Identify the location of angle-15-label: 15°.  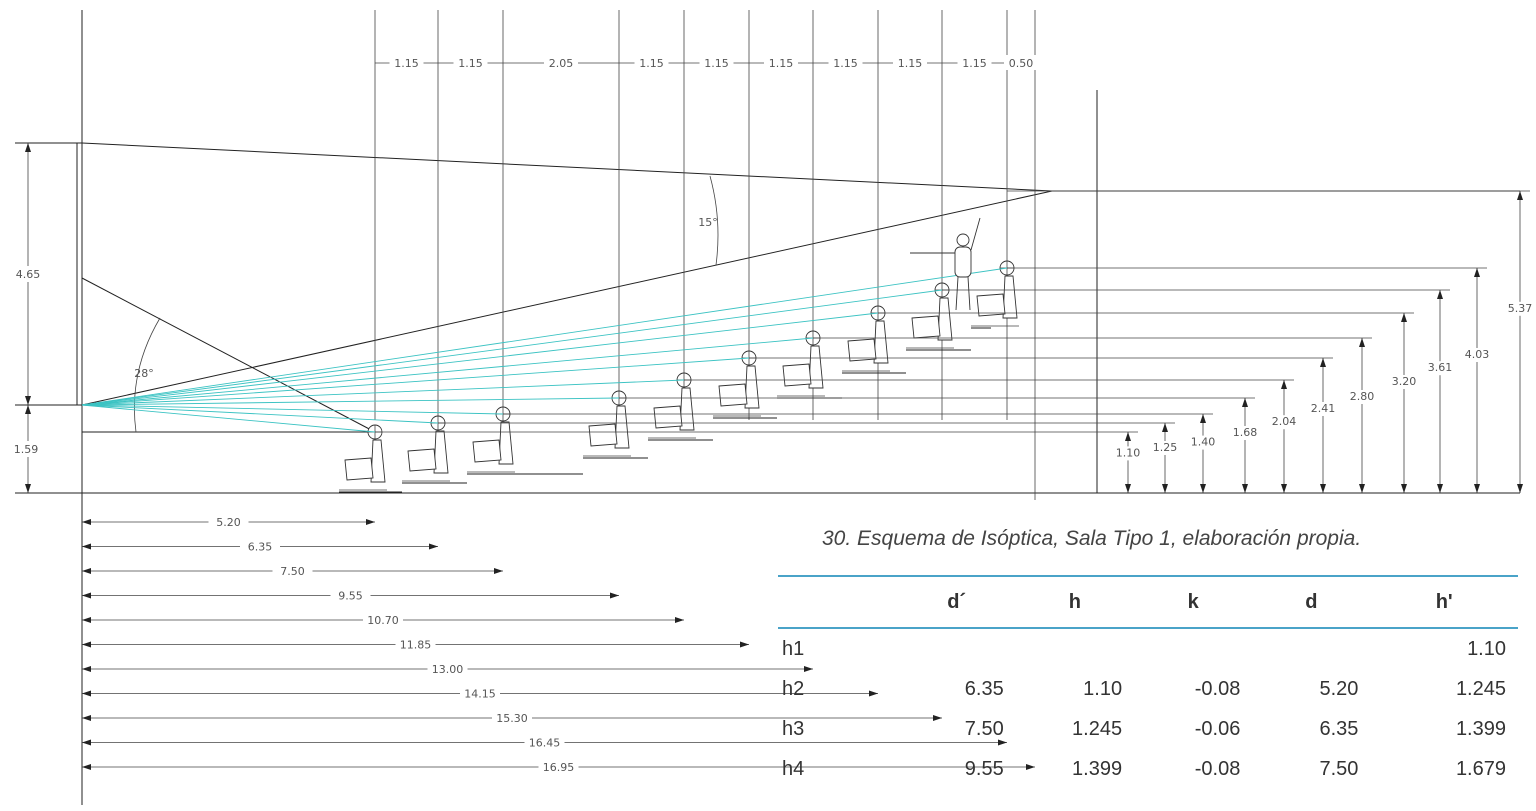
(708, 222).